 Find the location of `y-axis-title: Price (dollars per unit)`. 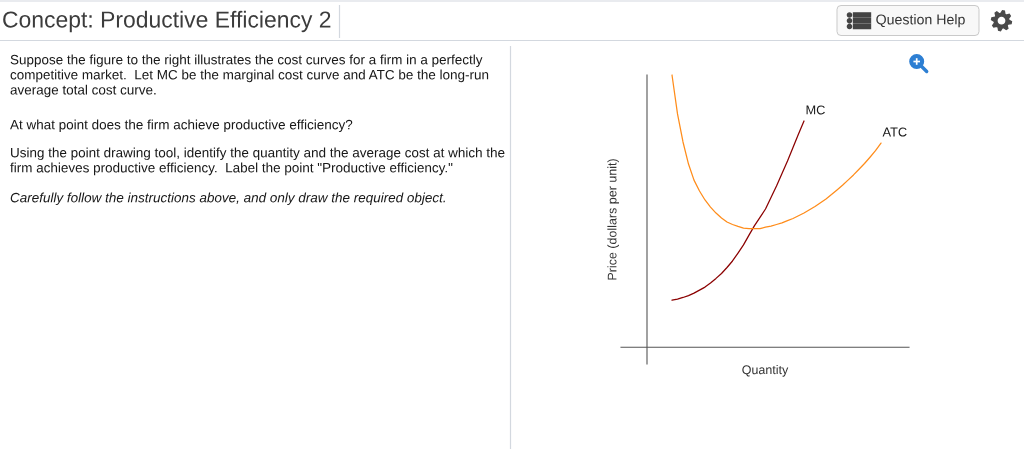

y-axis-title: Price (dollars per unit) is located at coordinates (613, 219).